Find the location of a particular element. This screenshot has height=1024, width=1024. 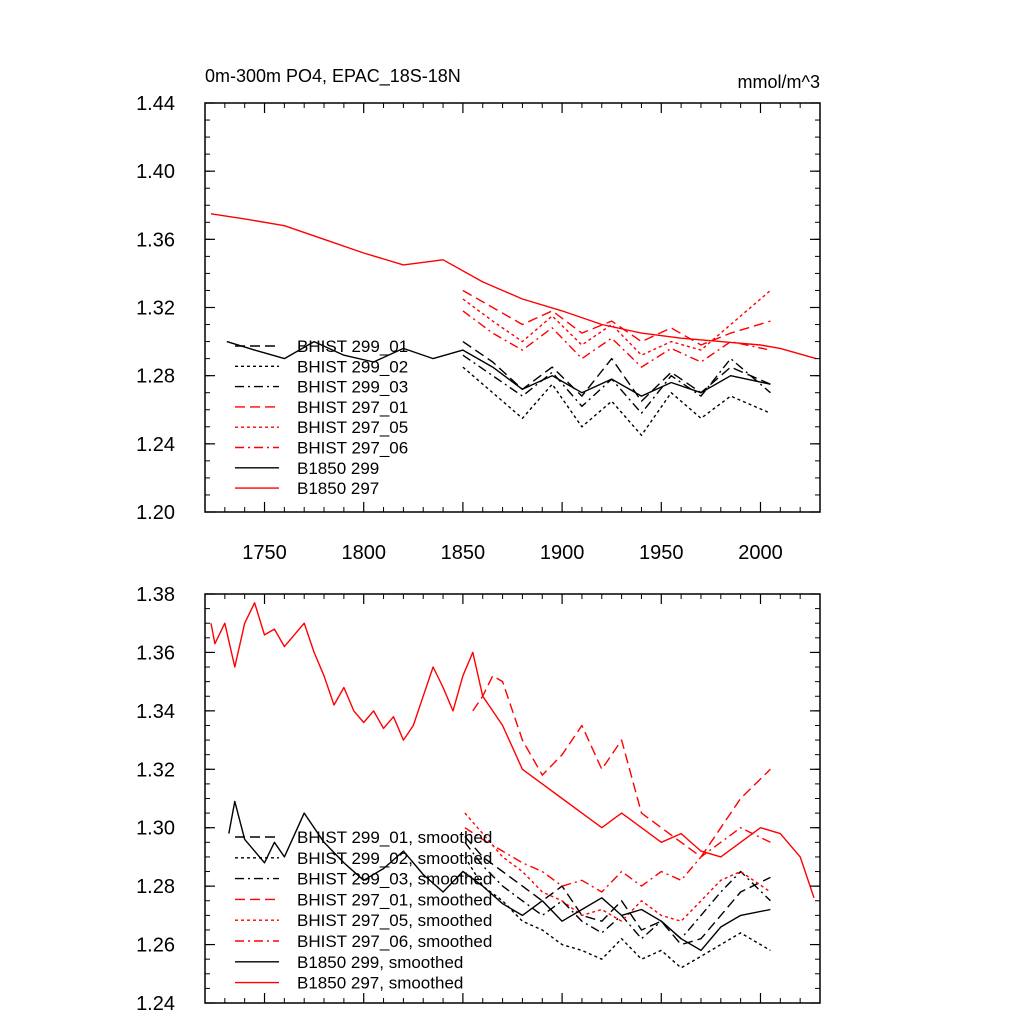

y-tick-label: 1.20 is located at coordinates (155, 513).